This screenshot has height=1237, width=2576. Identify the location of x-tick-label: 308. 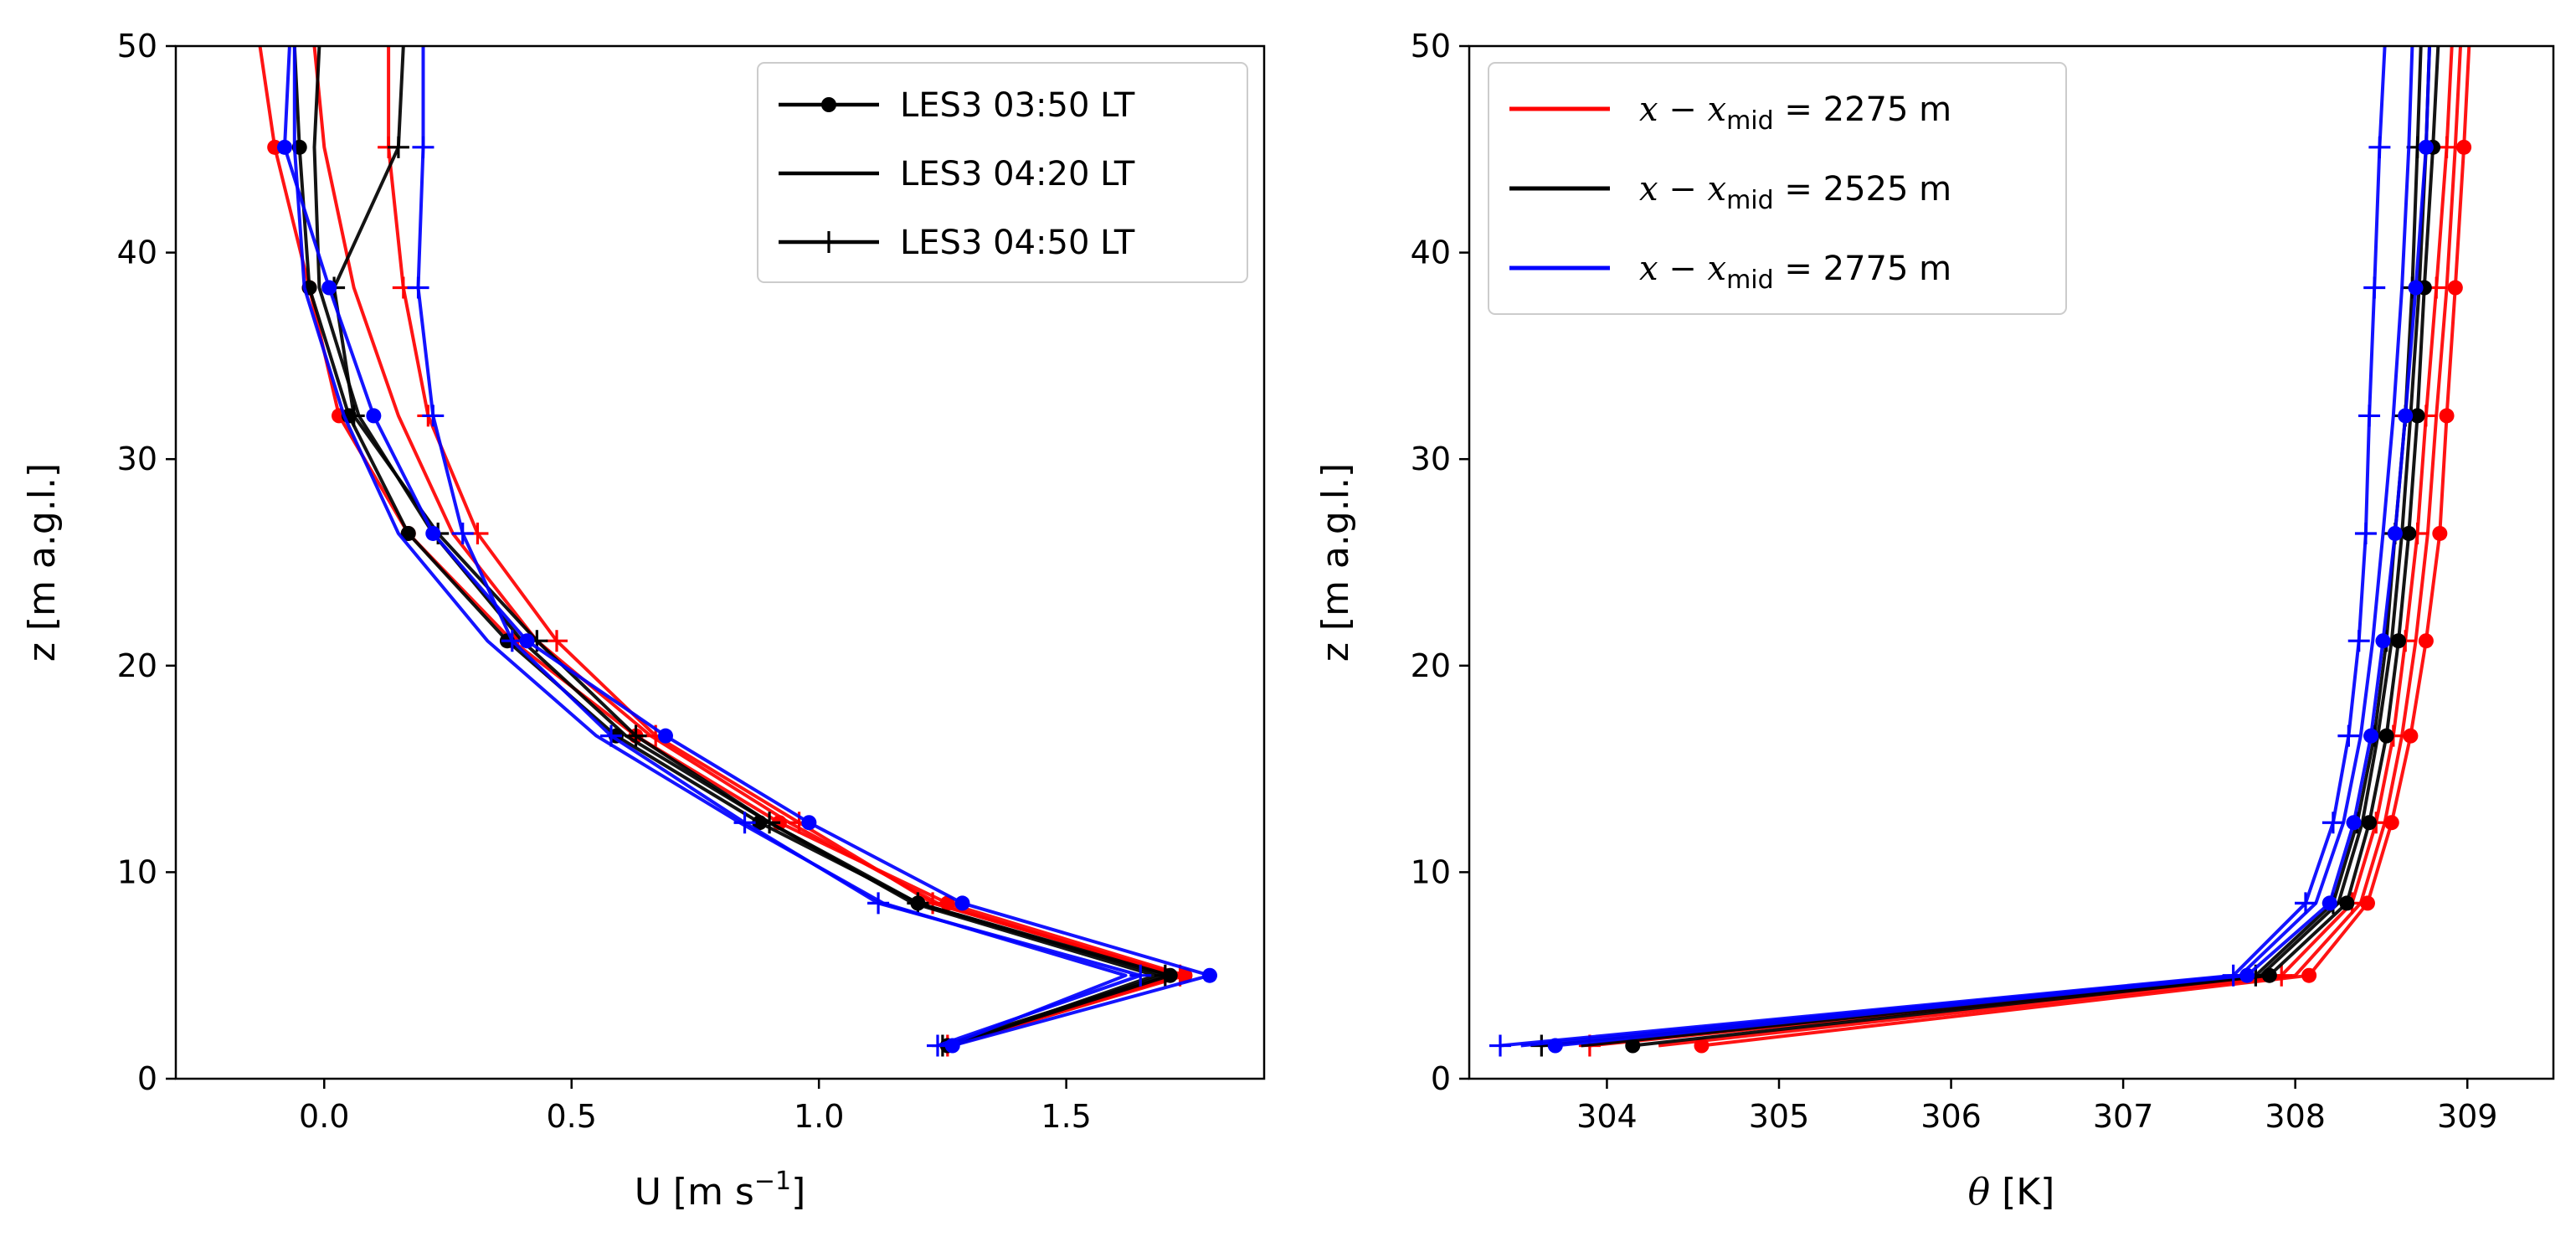
(2296, 1116).